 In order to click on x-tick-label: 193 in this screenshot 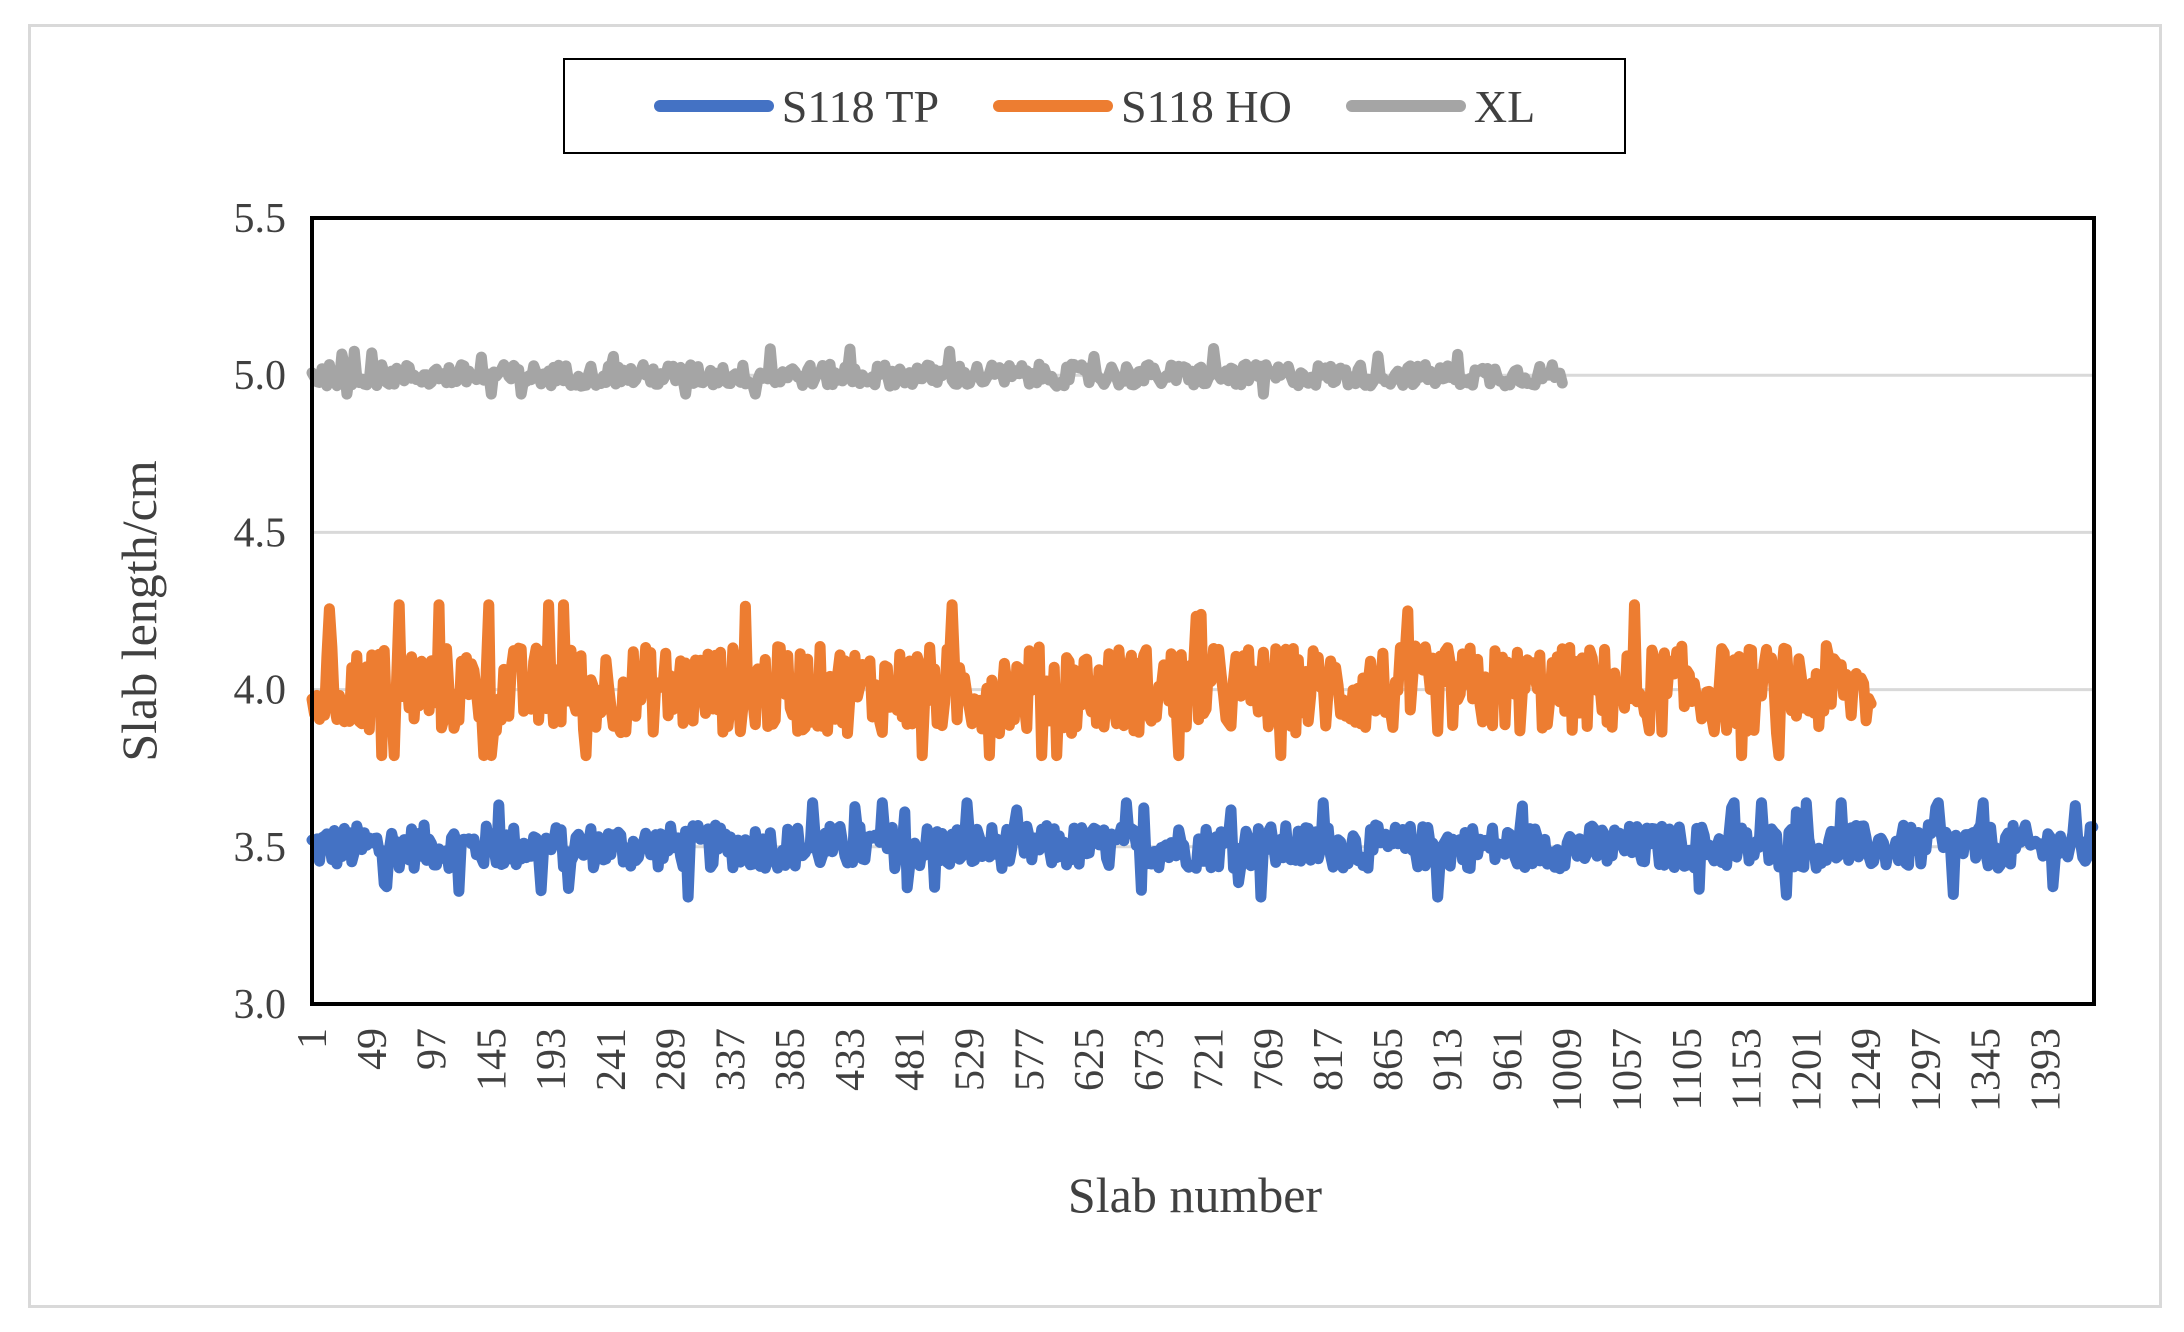, I will do `click(552, 1059)`.